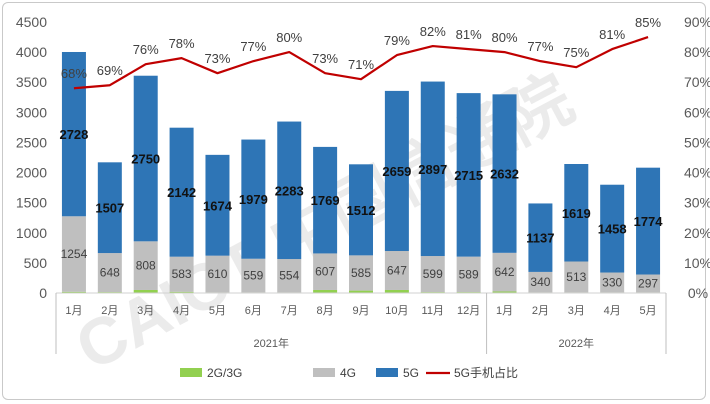 The height and width of the screenshot is (404, 710). I want to click on label-4g-11: 589, so click(469, 274).